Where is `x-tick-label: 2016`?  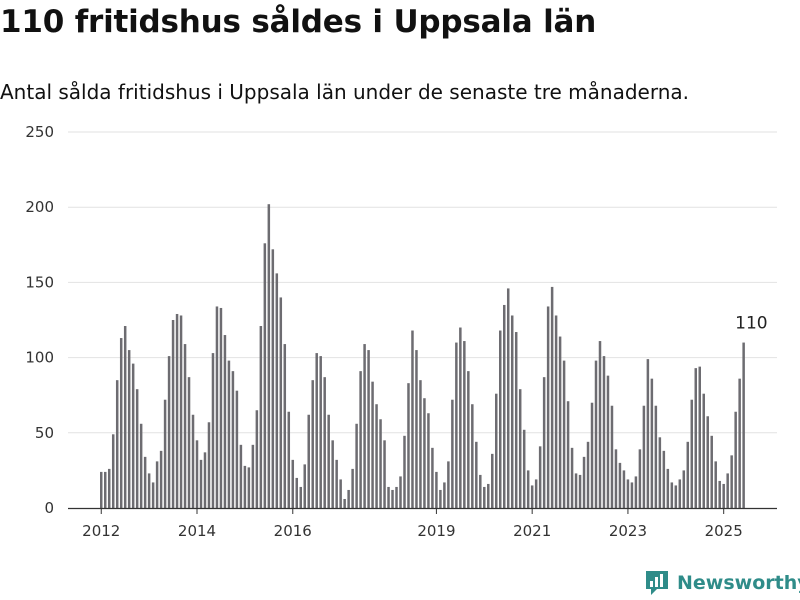
x-tick-label: 2016 is located at coordinates (293, 531).